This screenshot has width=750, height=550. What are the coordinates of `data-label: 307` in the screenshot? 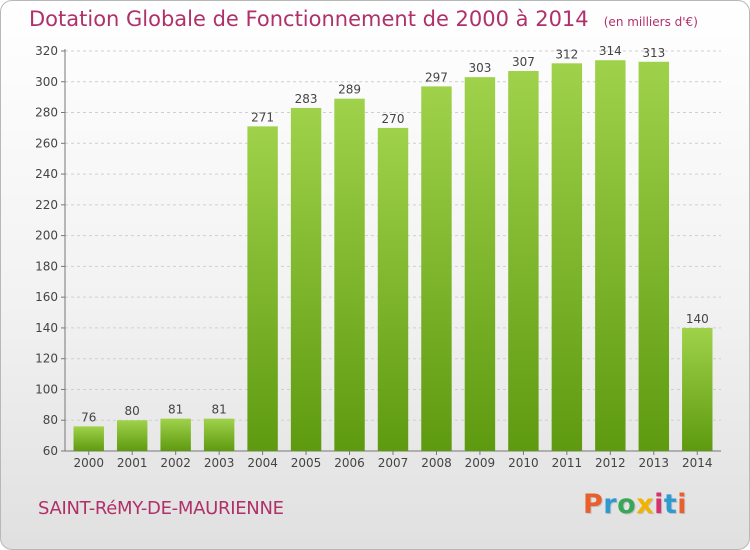 It's located at (523, 62).